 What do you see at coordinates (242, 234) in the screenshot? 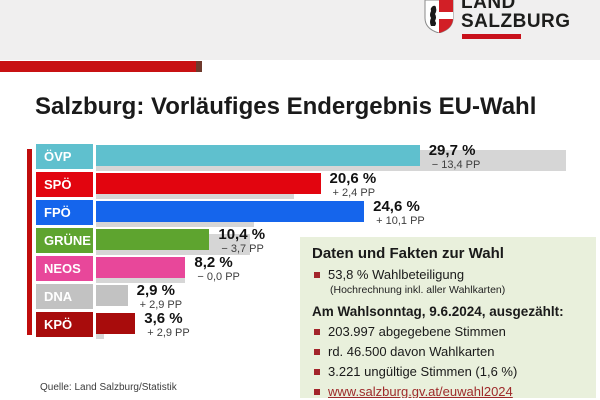
I see `result-percent: 10,4 %` at bounding box center [242, 234].